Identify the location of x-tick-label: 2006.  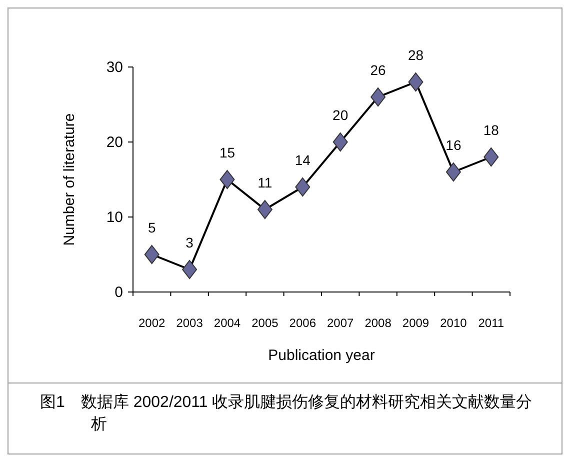
(302, 323).